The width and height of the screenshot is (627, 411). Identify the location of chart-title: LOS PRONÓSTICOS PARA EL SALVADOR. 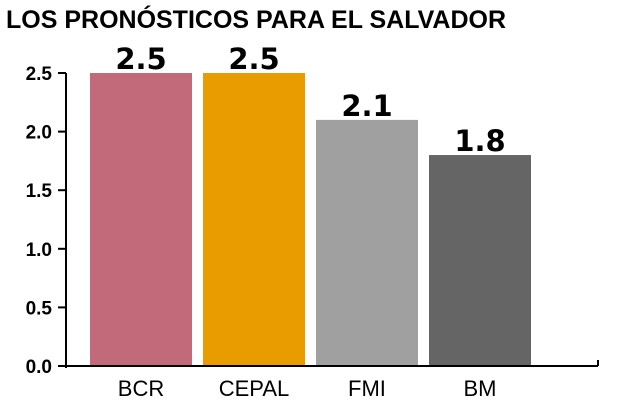
(256, 19).